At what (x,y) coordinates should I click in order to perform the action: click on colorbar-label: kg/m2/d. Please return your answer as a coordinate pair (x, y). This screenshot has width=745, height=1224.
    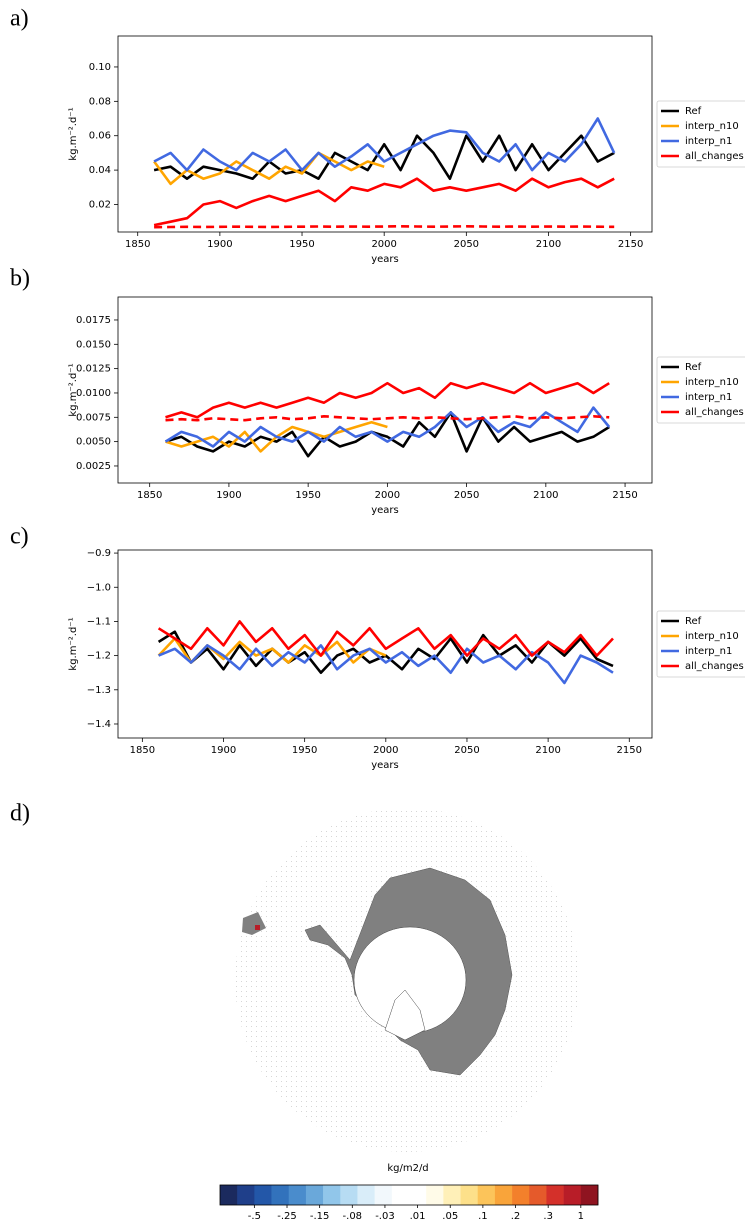
    Looking at the image, I should click on (407, 1168).